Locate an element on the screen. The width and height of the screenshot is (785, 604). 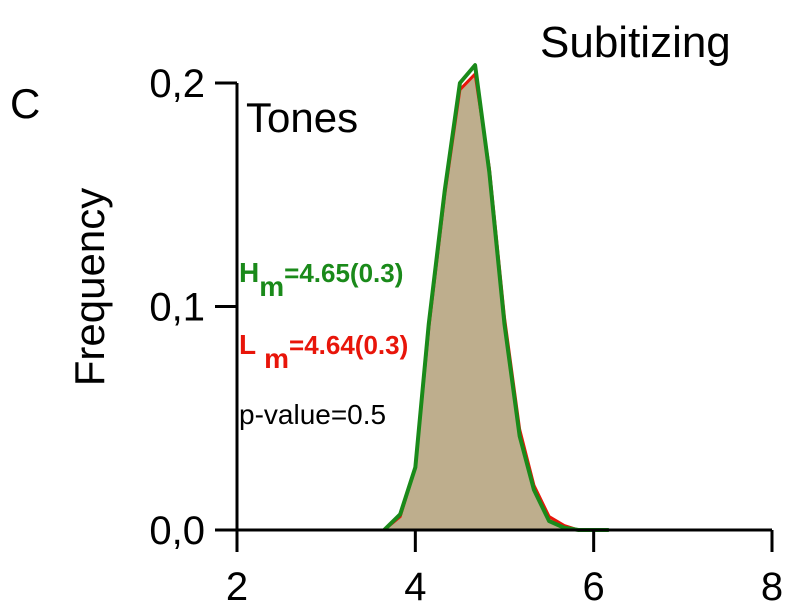
h-mean-symbol: H is located at coordinates (249, 272).